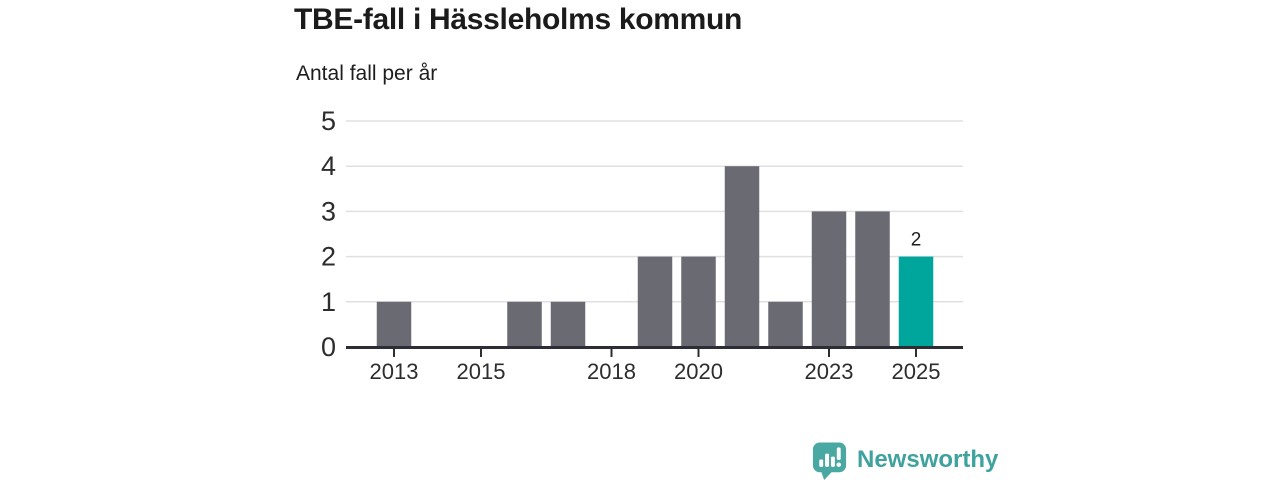 The width and height of the screenshot is (1280, 485). I want to click on bar-2019, so click(655, 302).